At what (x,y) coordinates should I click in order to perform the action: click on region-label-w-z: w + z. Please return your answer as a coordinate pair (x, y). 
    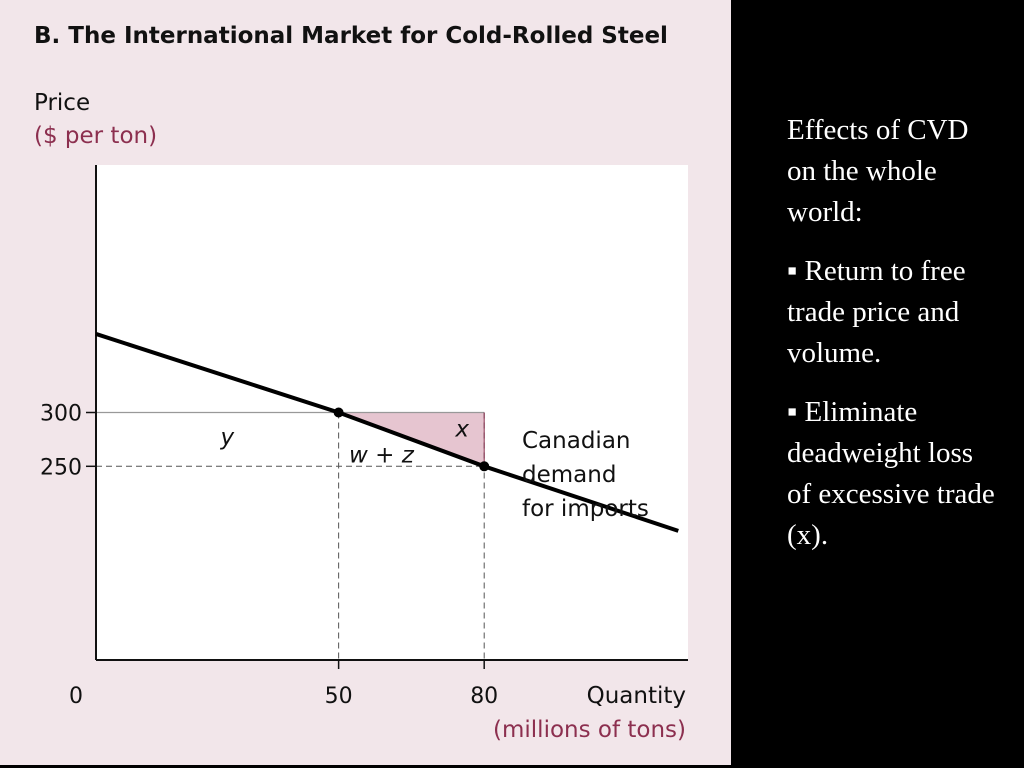
    Looking at the image, I should click on (382, 455).